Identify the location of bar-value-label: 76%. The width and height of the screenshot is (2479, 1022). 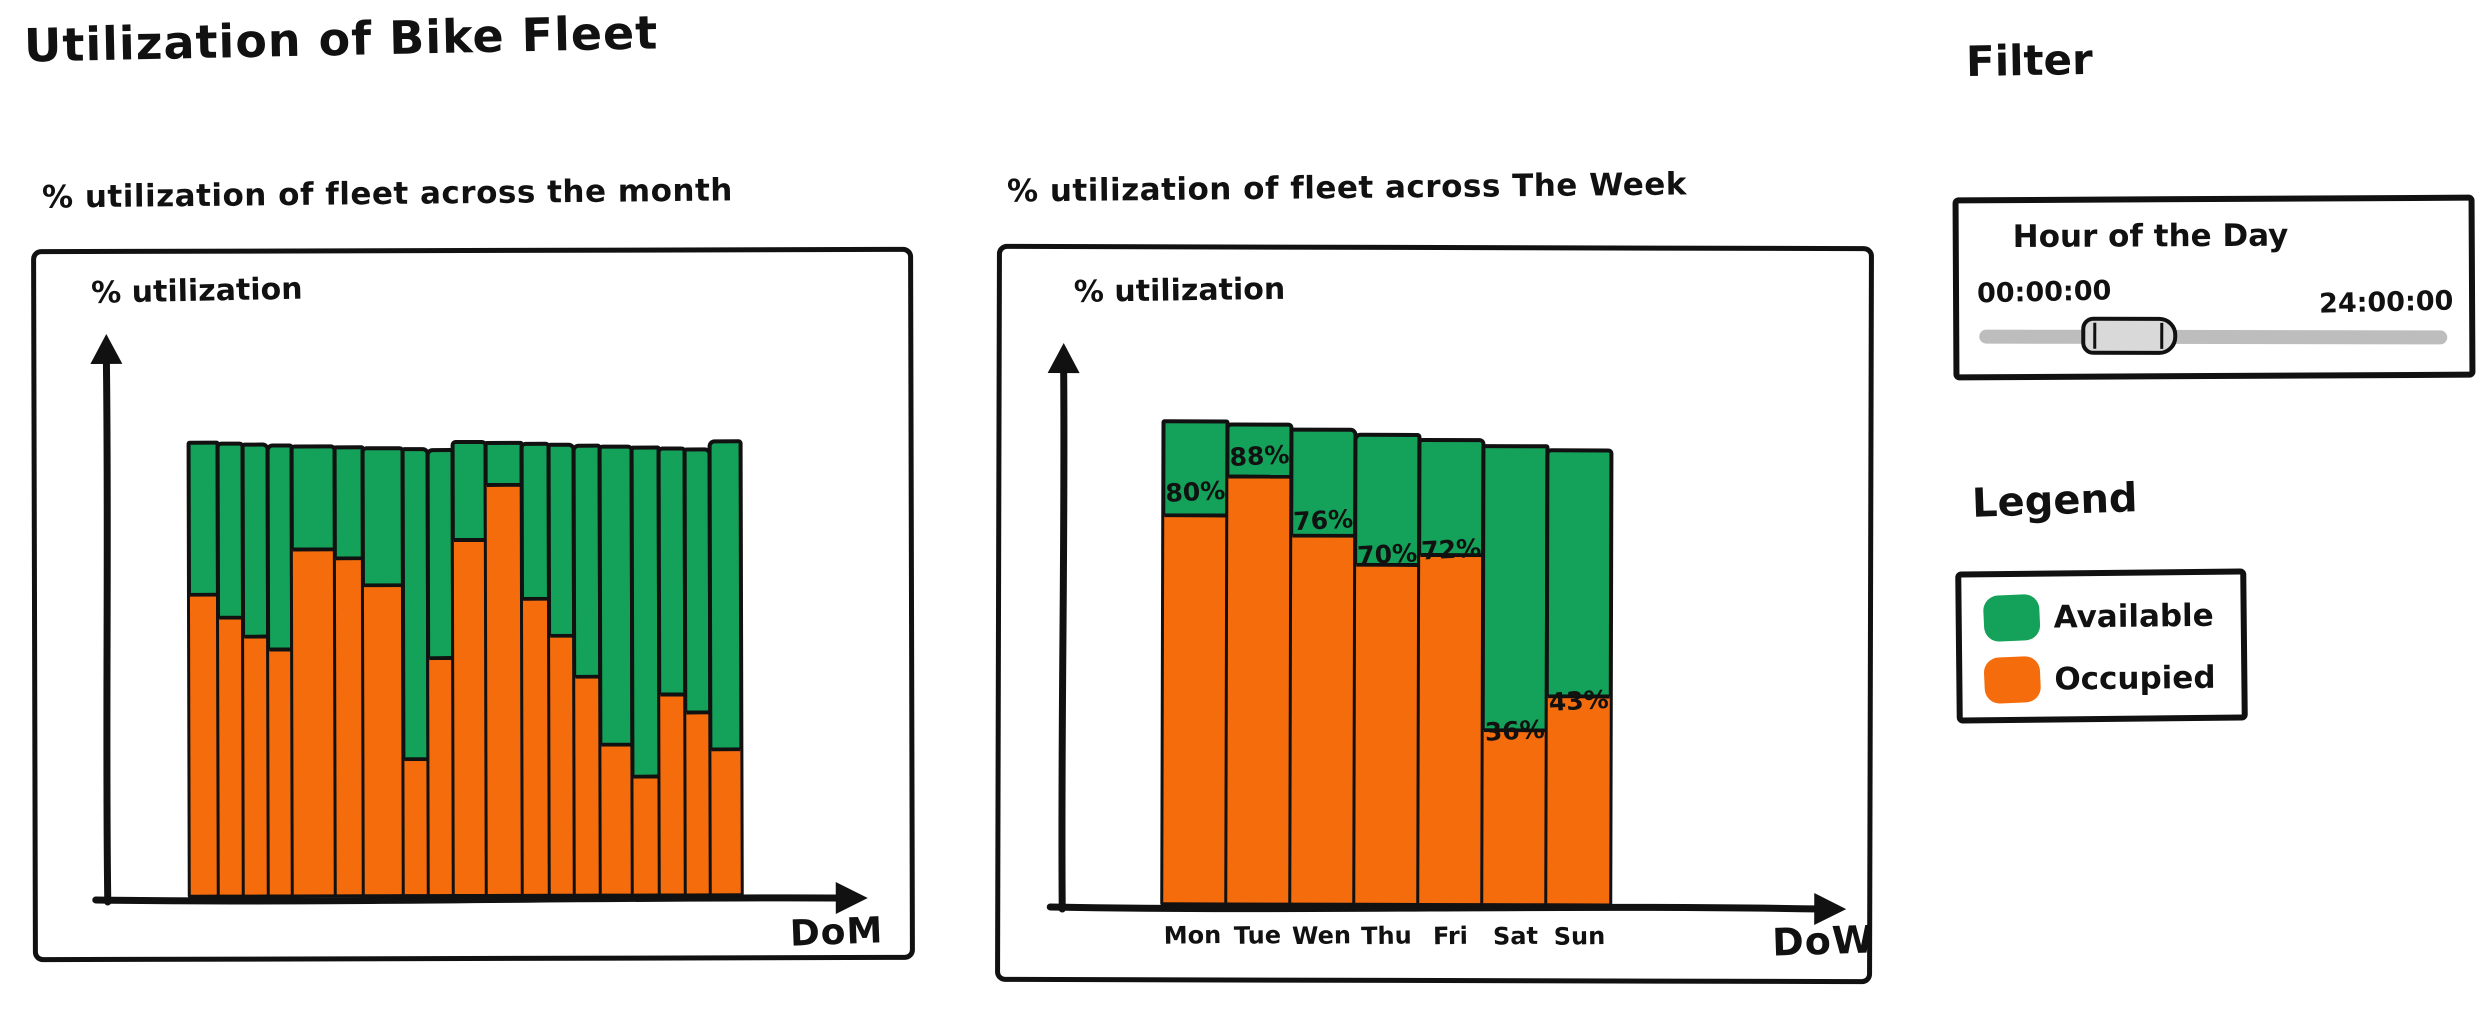
(1323, 520).